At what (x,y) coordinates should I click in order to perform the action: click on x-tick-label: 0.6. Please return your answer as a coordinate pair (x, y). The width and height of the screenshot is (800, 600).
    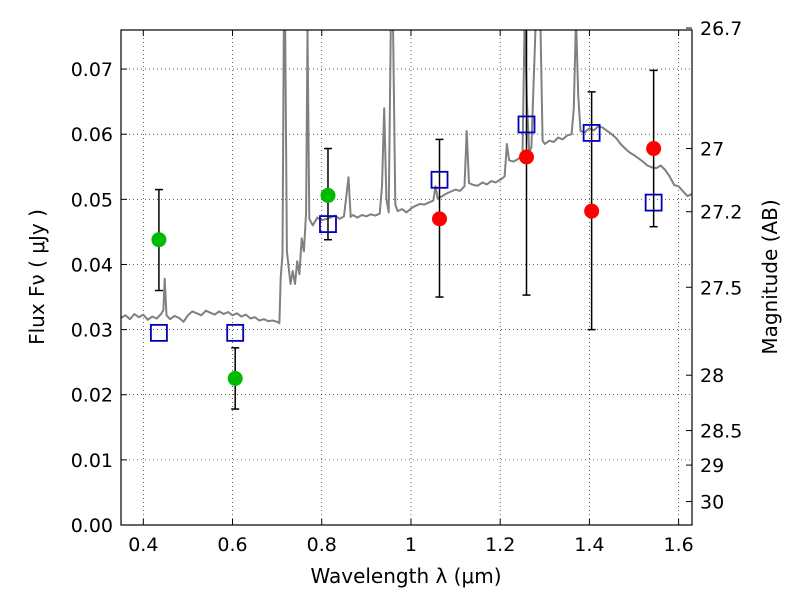
    Looking at the image, I should click on (232, 545).